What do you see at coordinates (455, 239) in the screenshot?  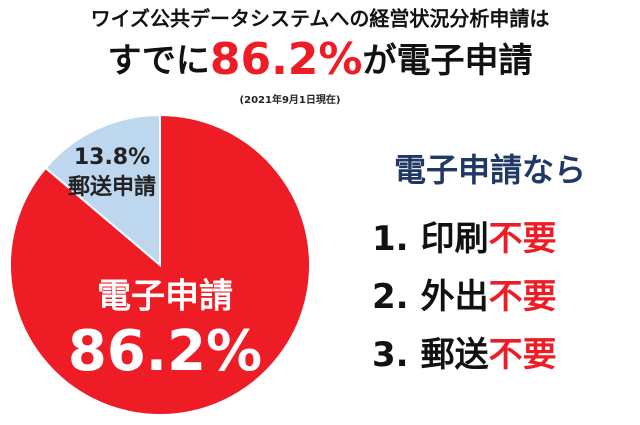 I see `item-text: 印刷` at bounding box center [455, 239].